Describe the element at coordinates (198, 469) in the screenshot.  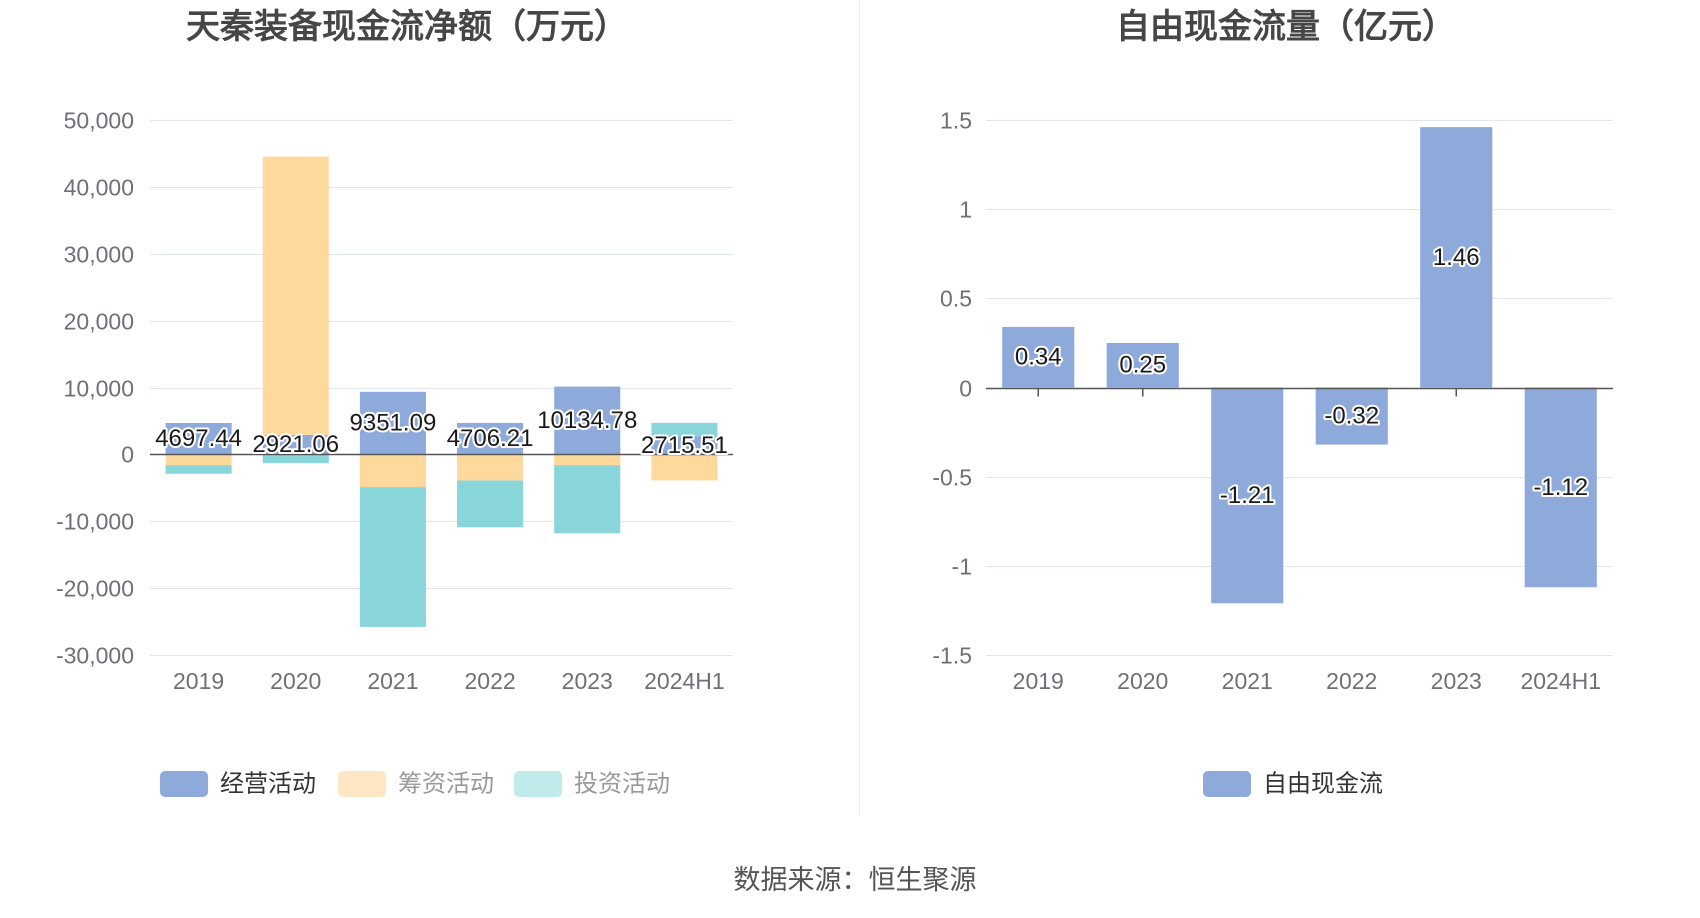
I see `bar-investing-activities-2019` at that location.